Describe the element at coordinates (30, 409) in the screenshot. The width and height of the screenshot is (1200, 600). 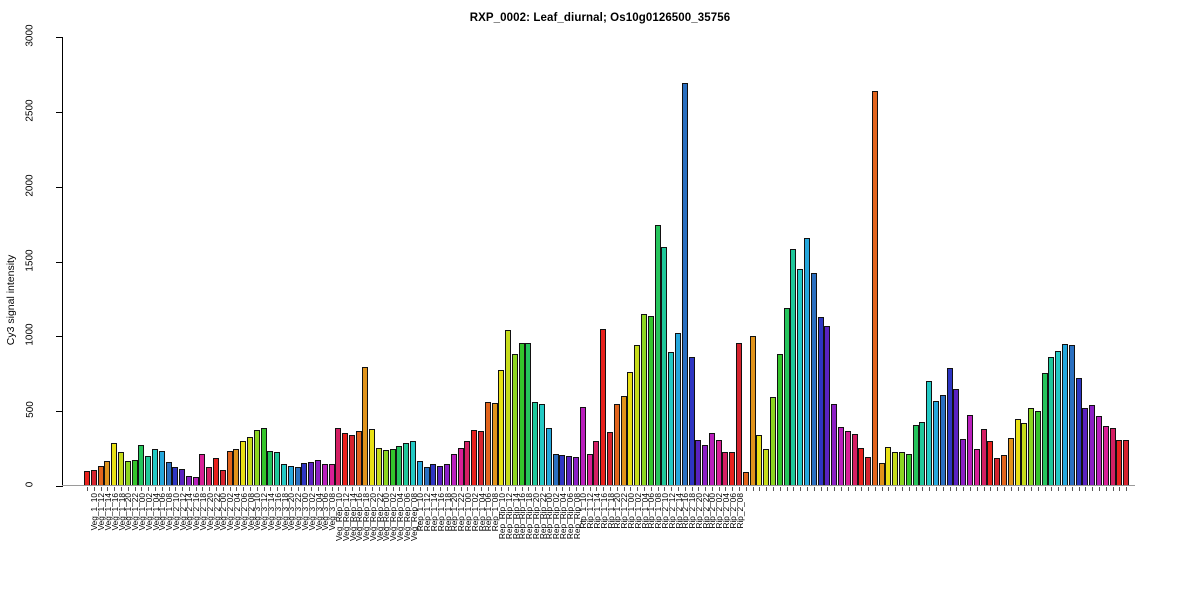
I see `y-axis-tick-label: 500` at that location.